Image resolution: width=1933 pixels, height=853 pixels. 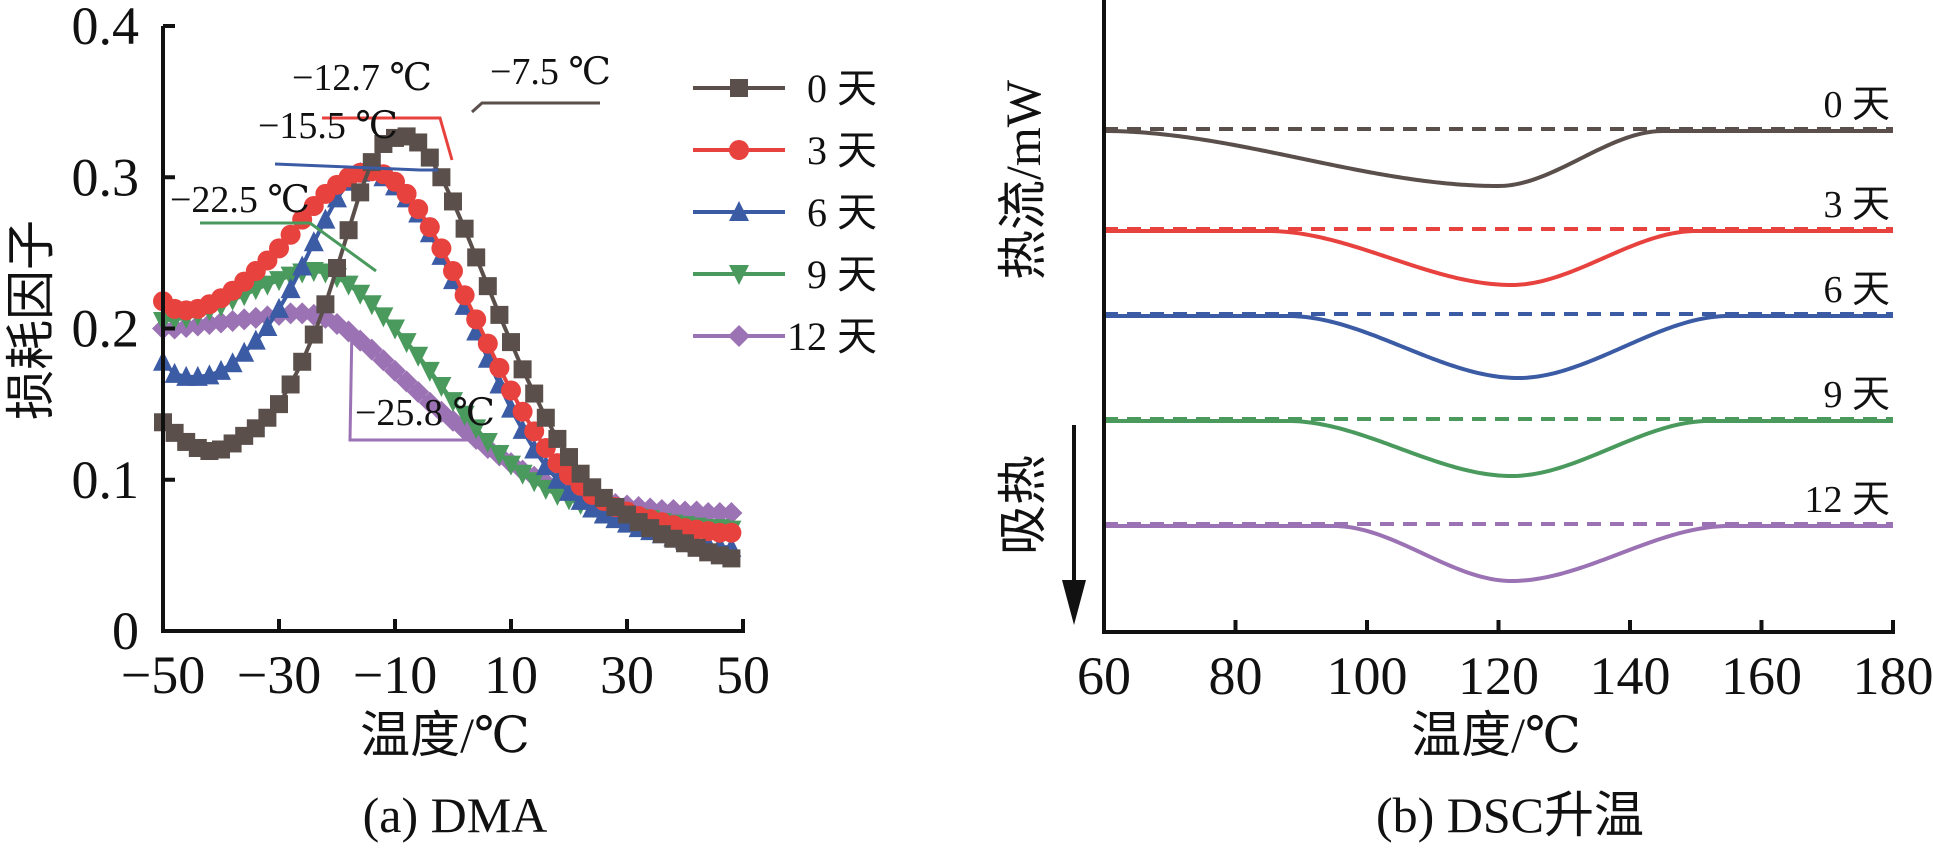 I want to click on dsc-curve-label: 9 天, so click(x=1856, y=395).